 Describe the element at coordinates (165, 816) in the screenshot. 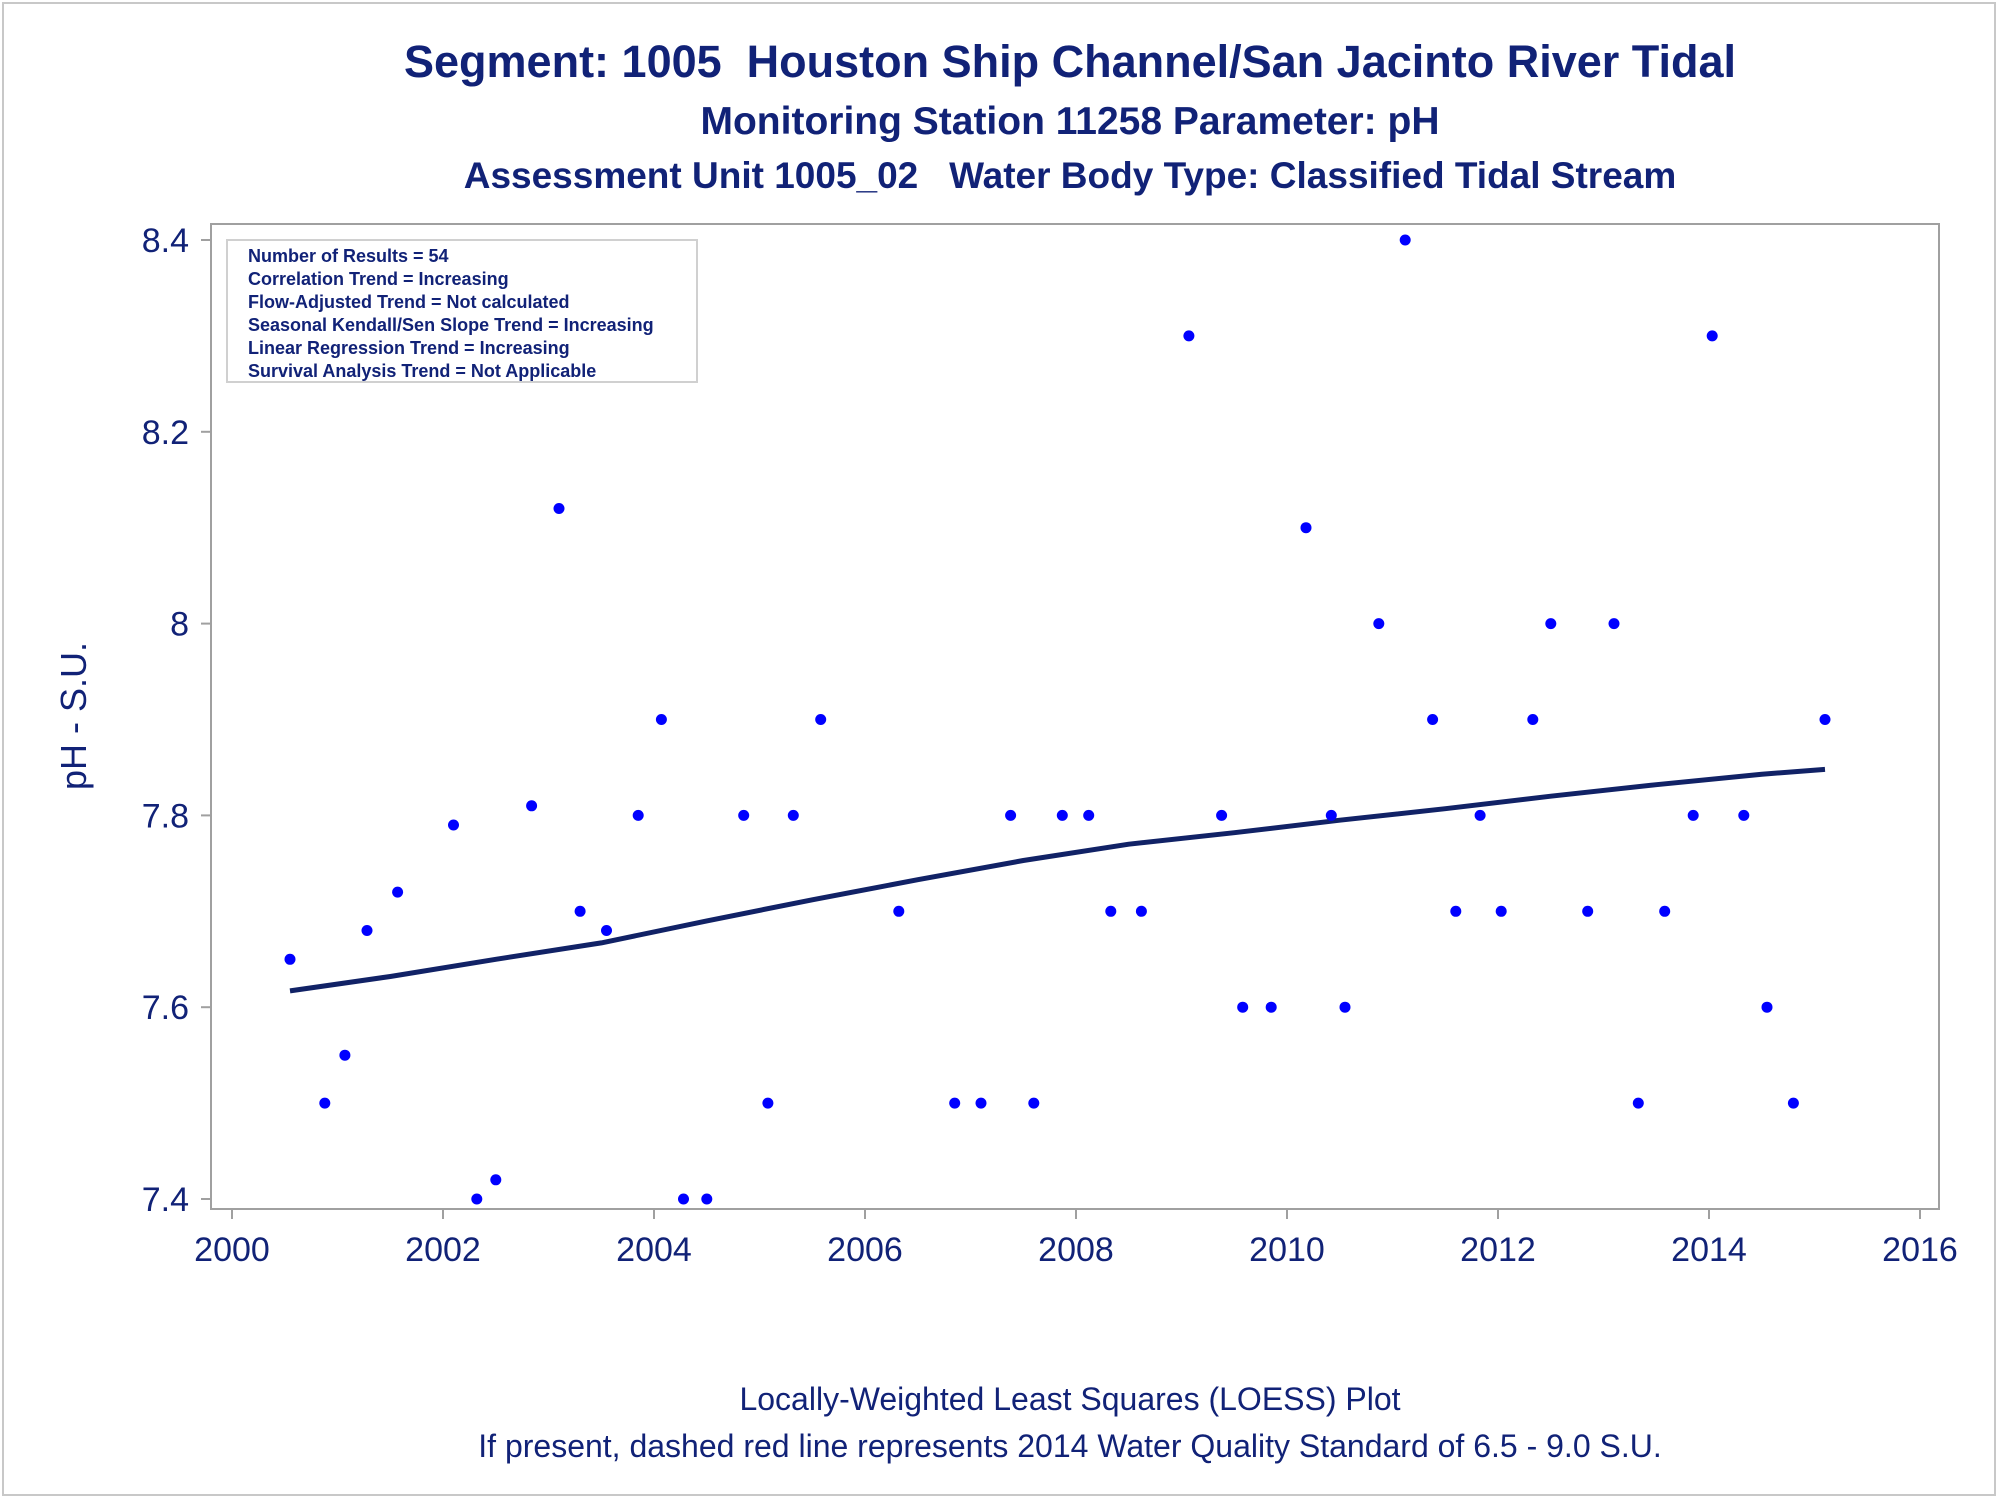

I see `y-tick-label: 7.8` at that location.